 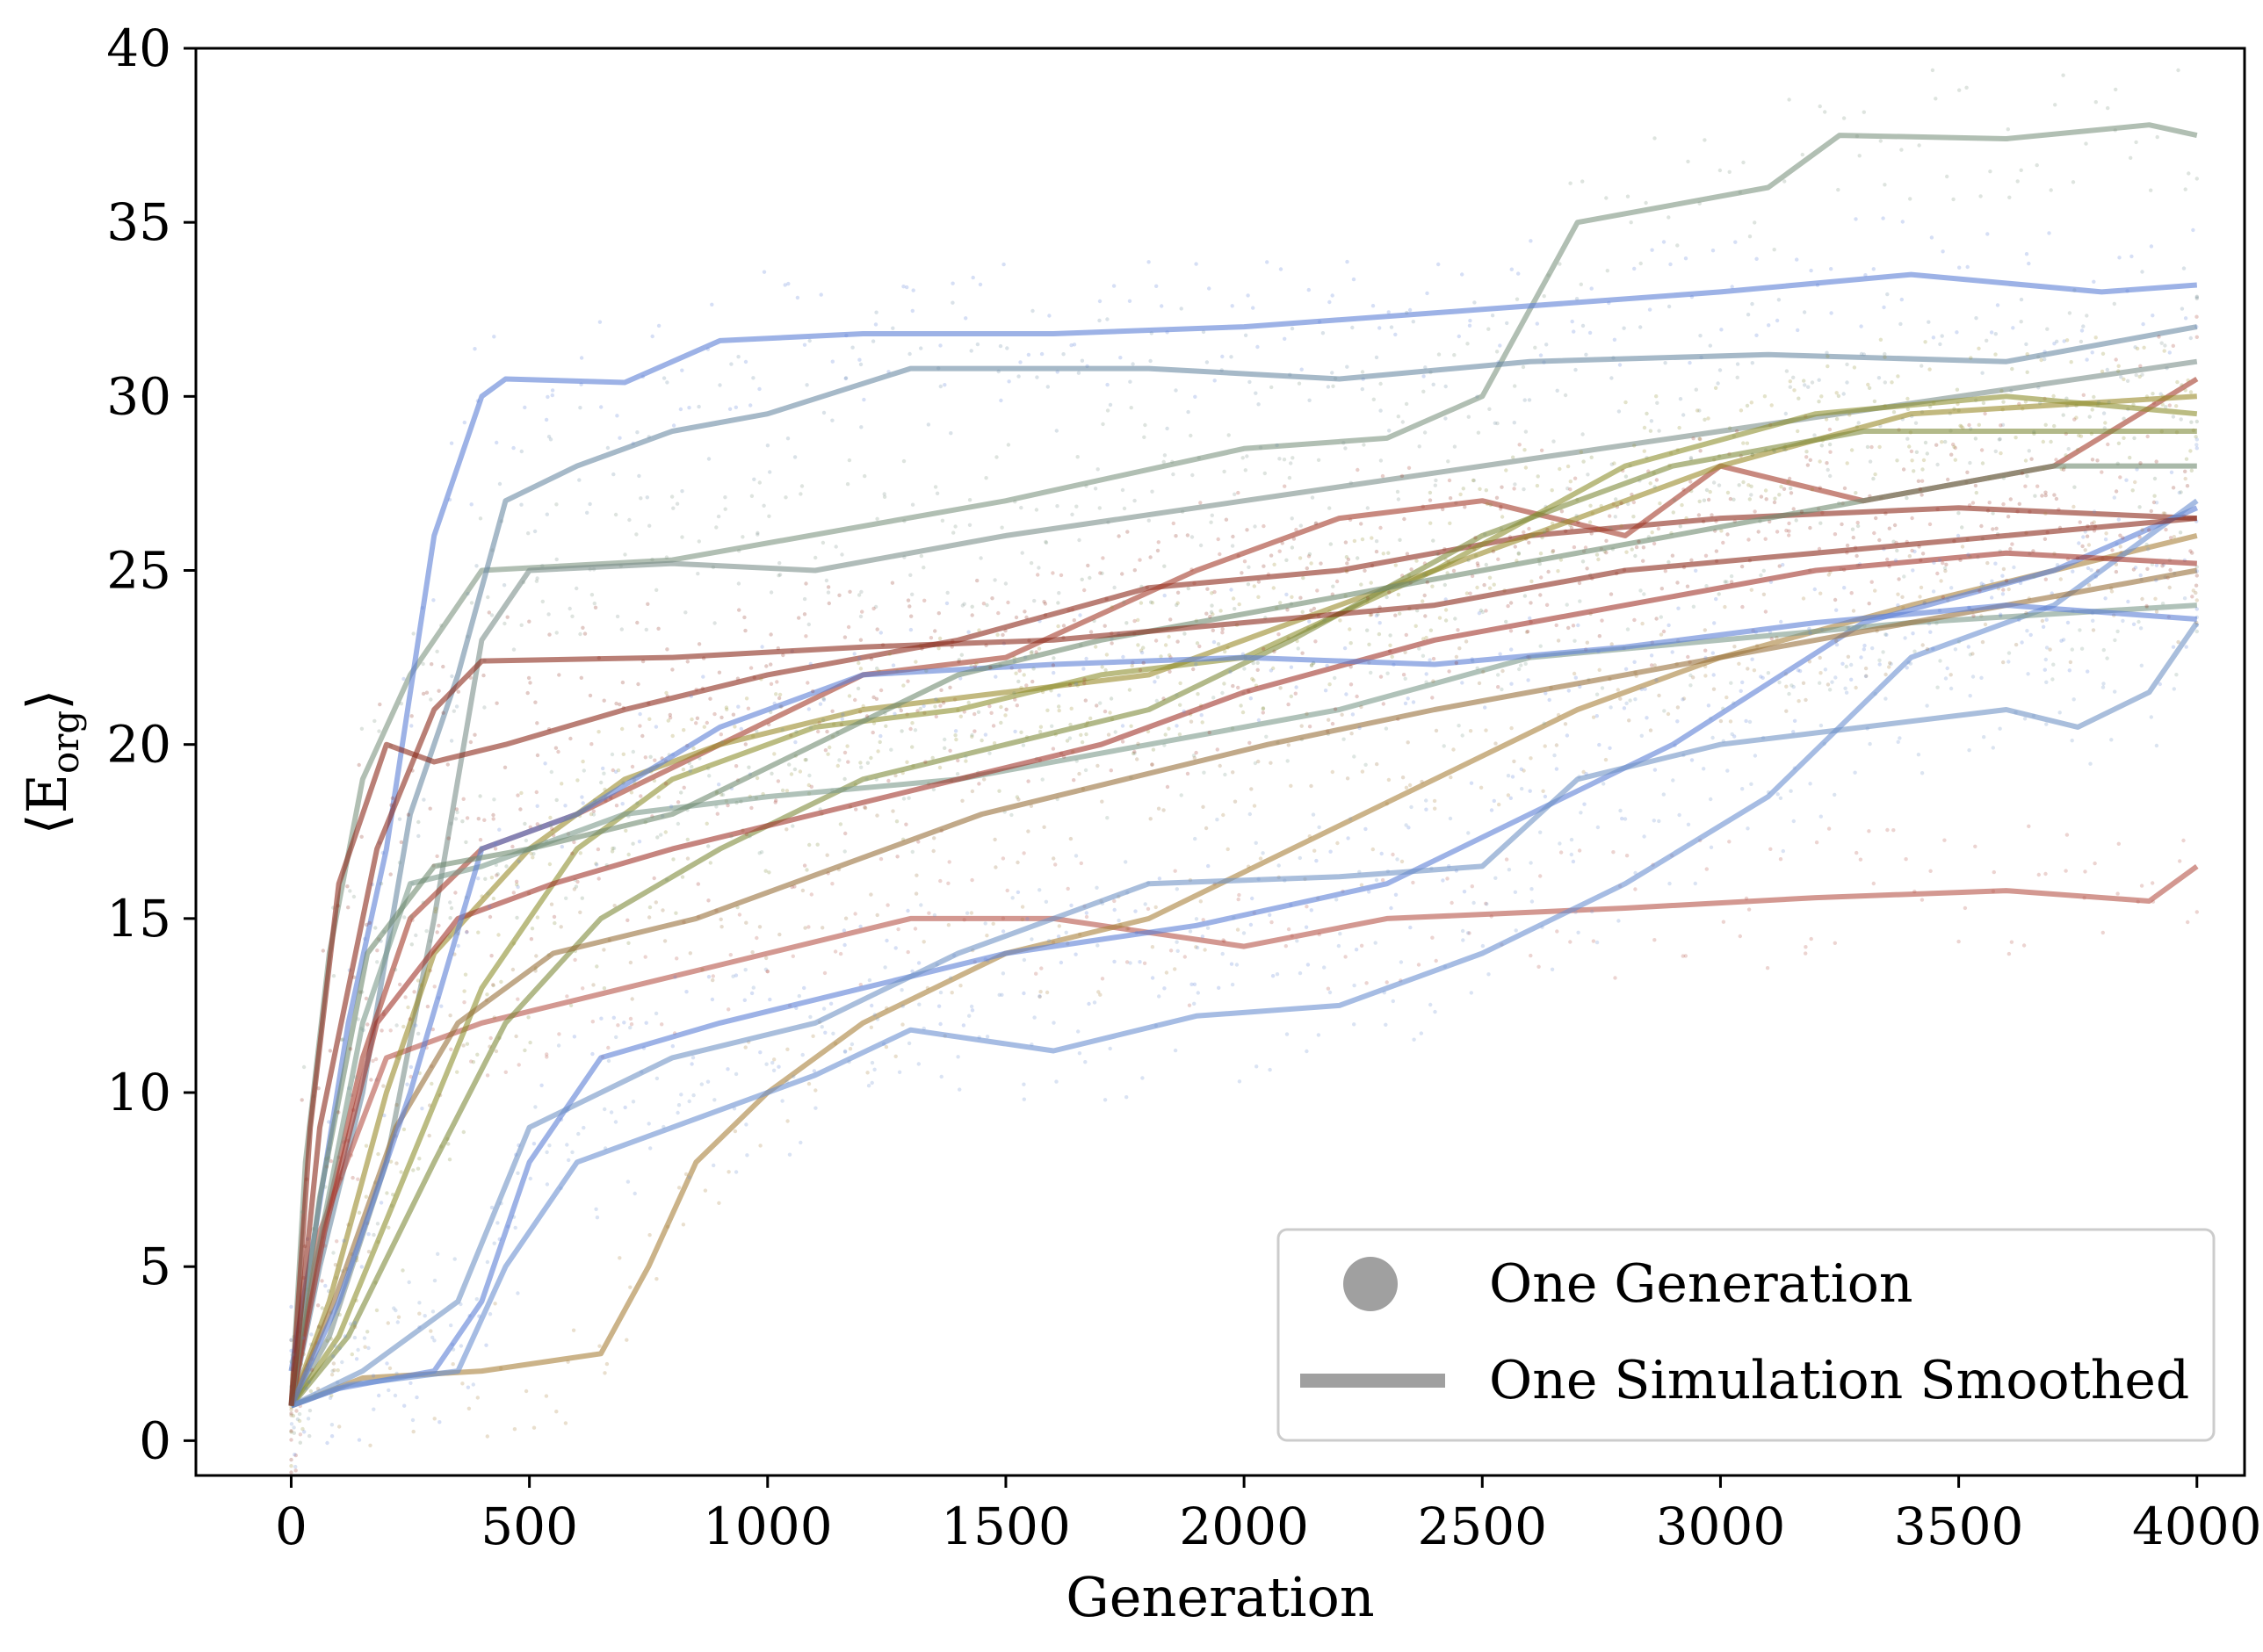 I want to click on x-axis-label: Generation, so click(x=1220, y=1597).